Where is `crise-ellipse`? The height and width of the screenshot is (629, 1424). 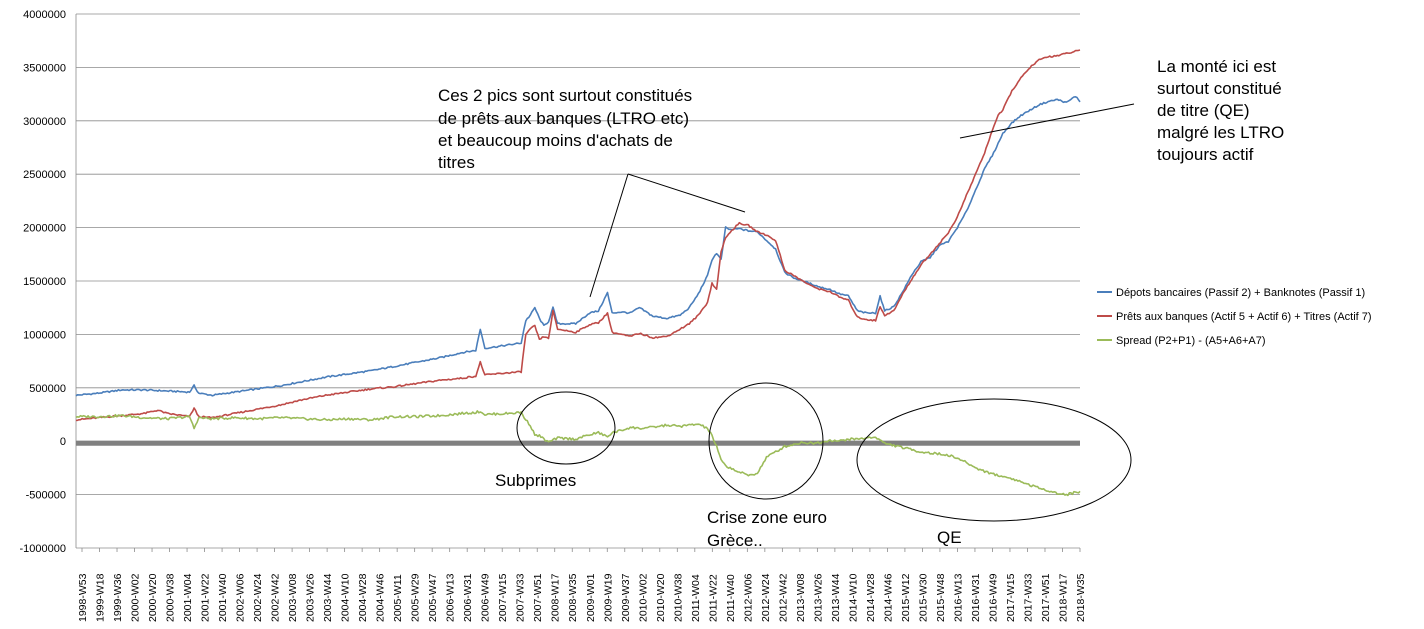
crise-ellipse is located at coordinates (766, 441).